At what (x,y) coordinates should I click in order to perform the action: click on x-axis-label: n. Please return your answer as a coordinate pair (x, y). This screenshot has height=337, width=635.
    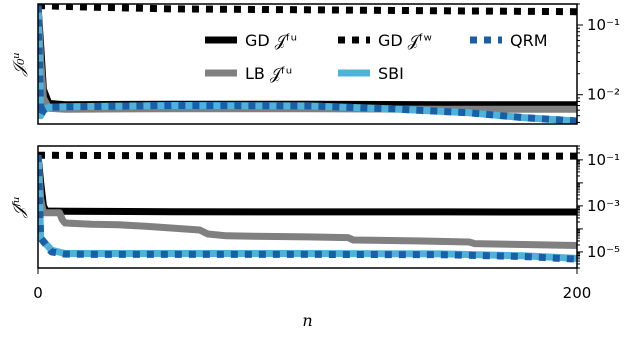
    Looking at the image, I should click on (307, 320).